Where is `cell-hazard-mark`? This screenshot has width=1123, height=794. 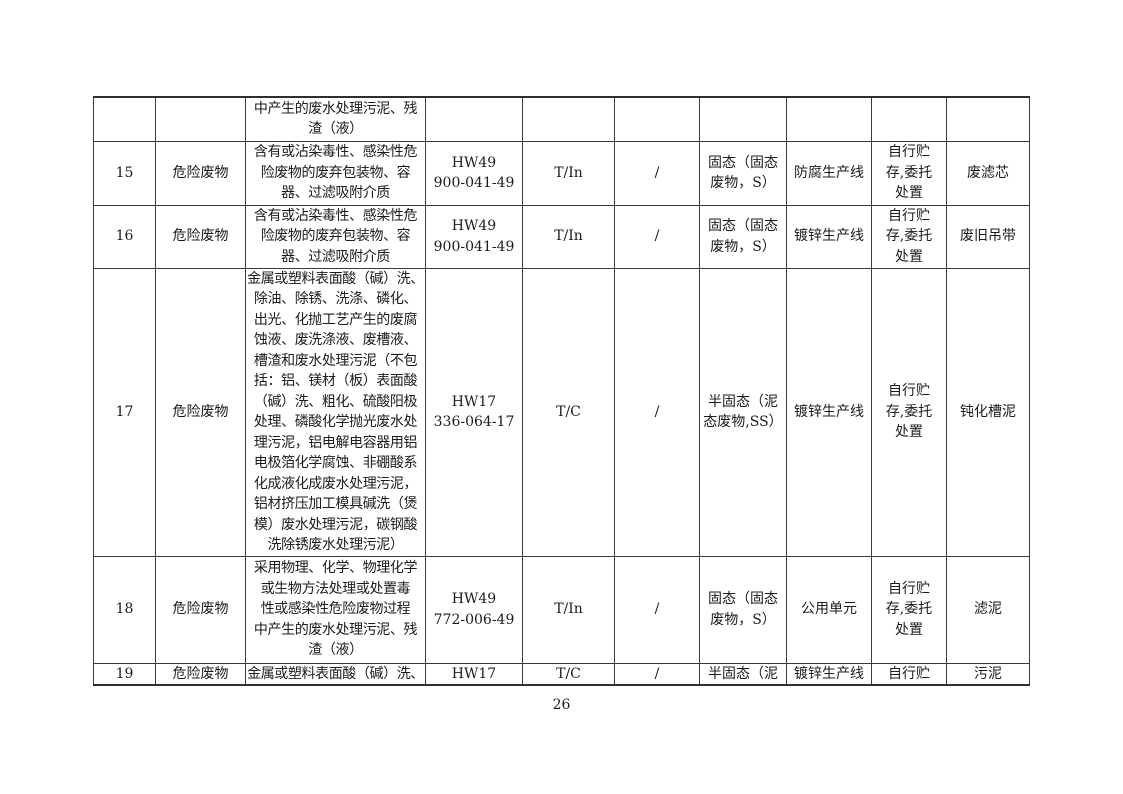 cell-hazard-mark is located at coordinates (568, 119).